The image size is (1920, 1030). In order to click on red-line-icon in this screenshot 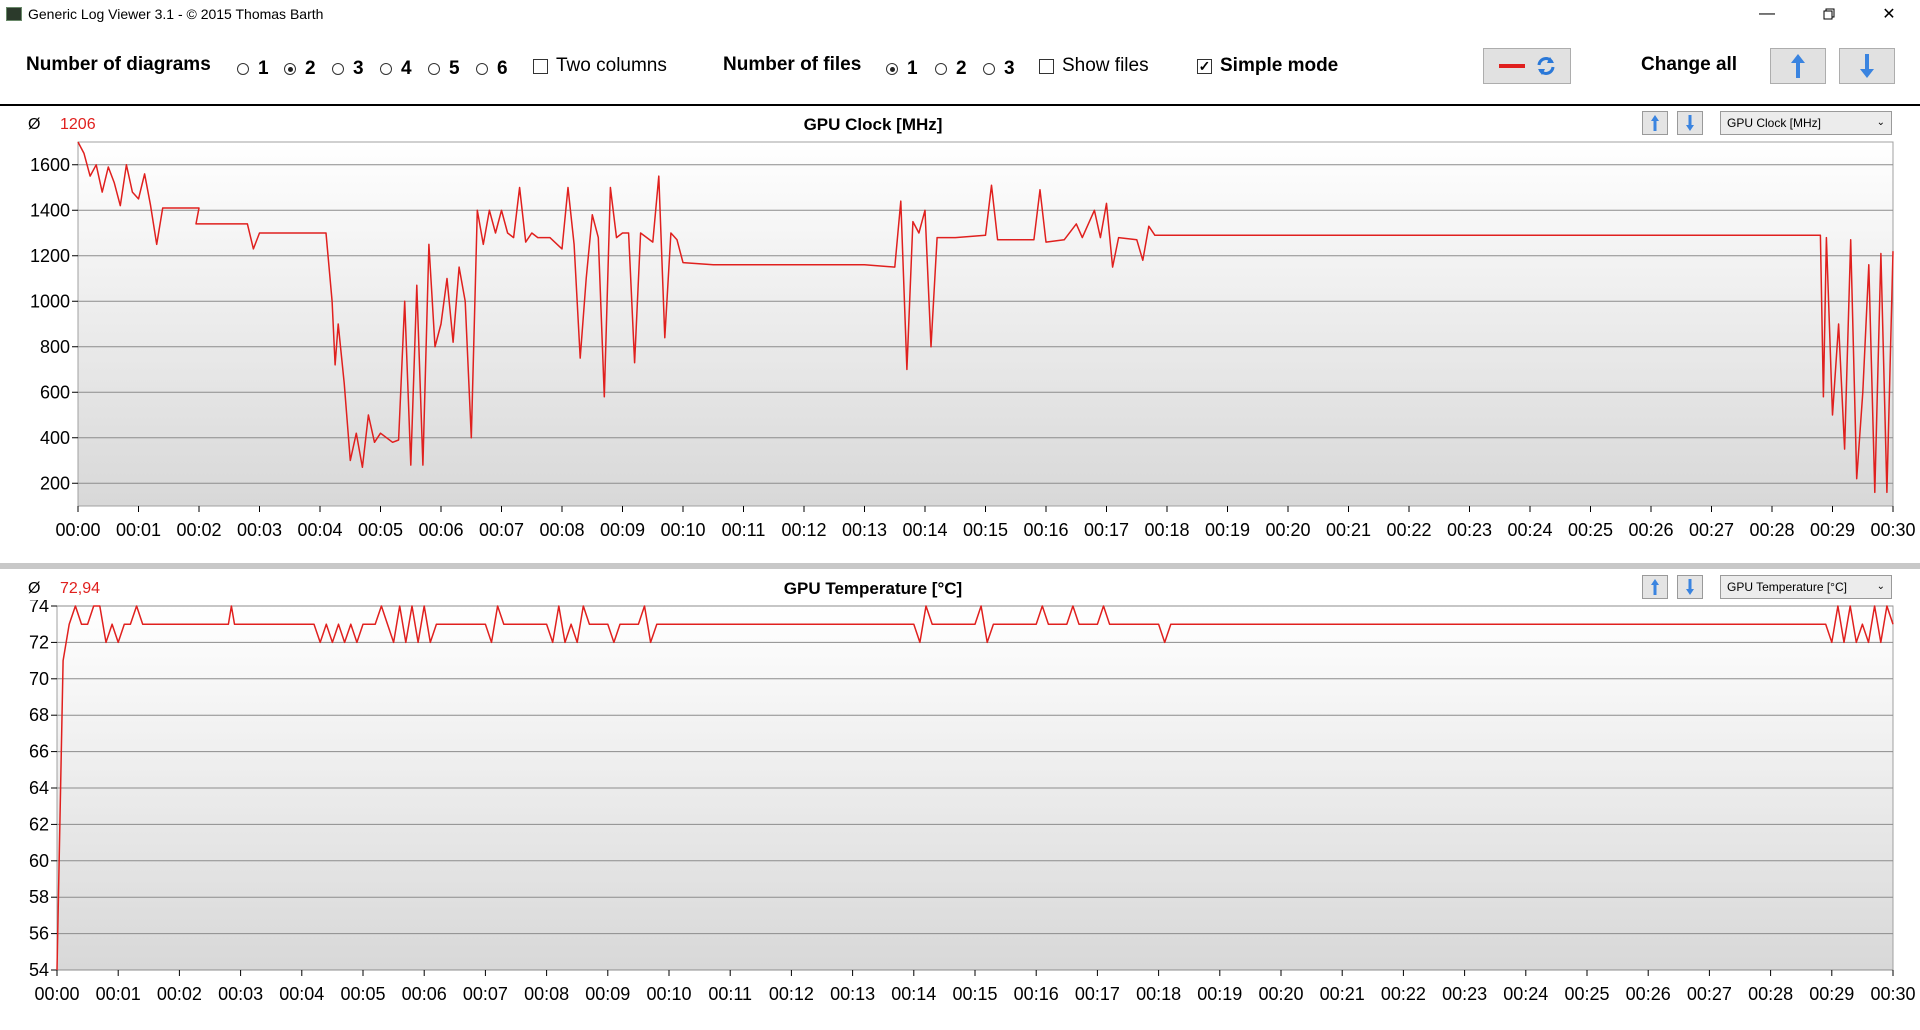, I will do `click(1512, 66)`.